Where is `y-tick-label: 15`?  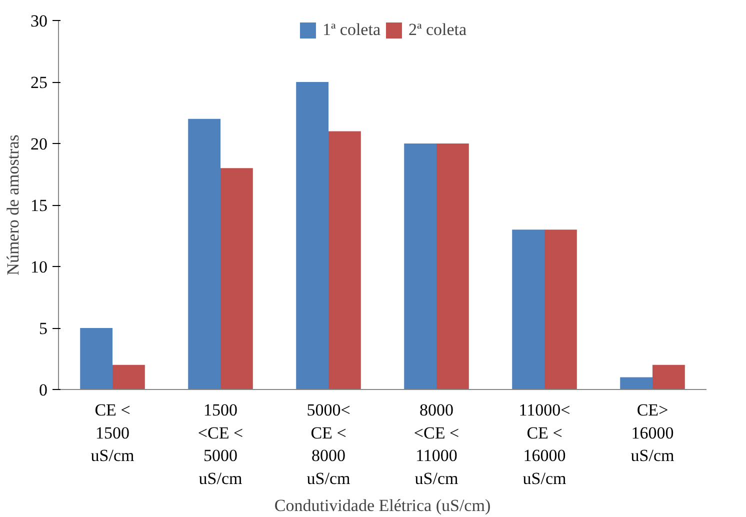 y-tick-label: 15 is located at coordinates (39, 205).